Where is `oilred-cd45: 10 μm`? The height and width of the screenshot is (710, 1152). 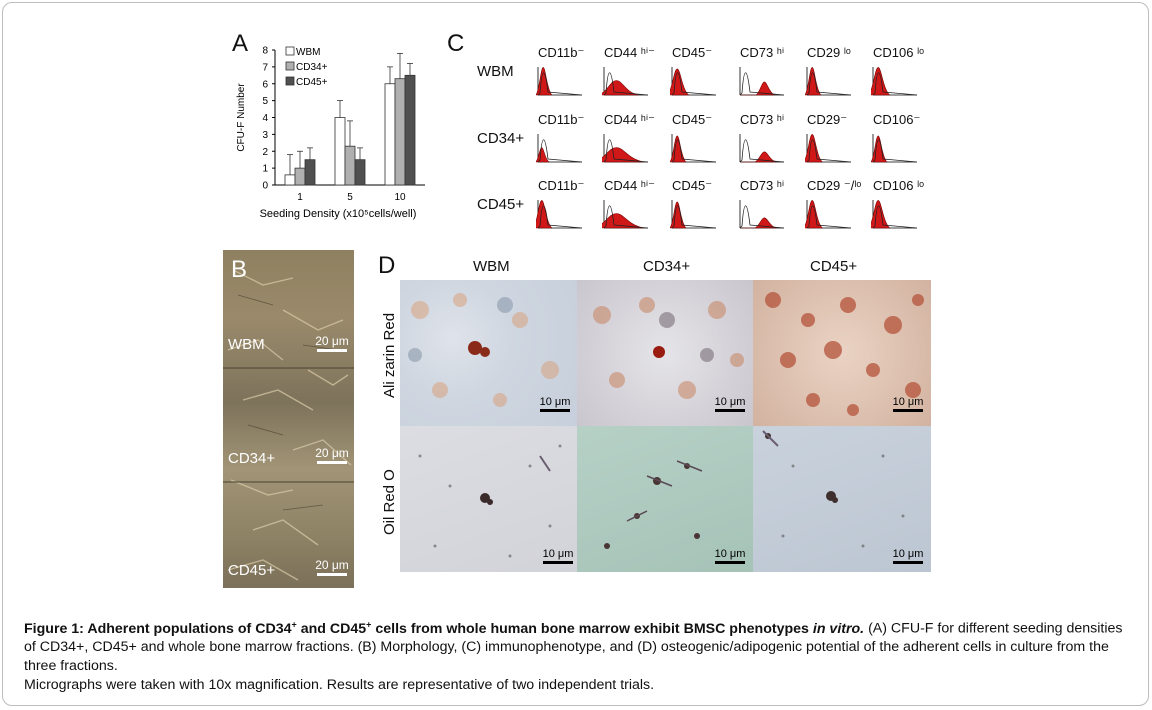 oilred-cd45: 10 μm is located at coordinates (842, 499).